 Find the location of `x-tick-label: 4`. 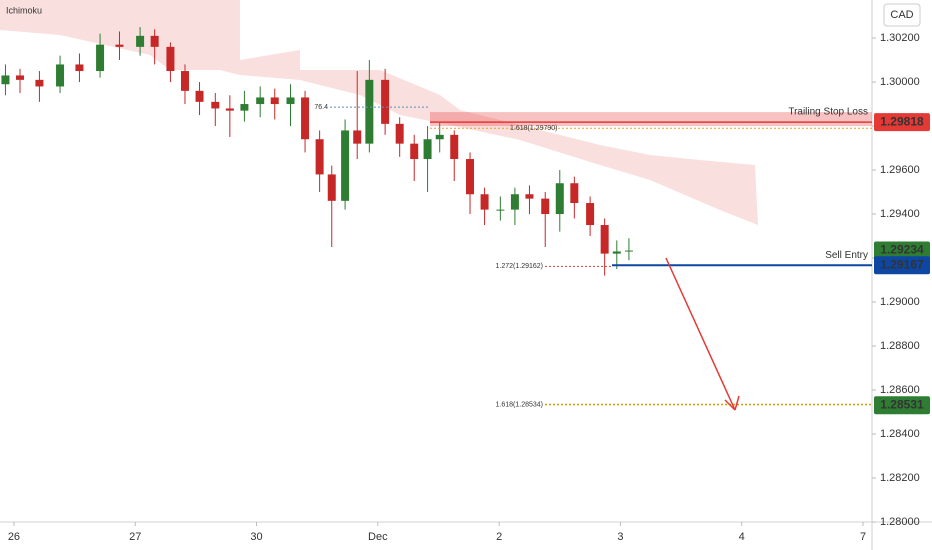

x-tick-label: 4 is located at coordinates (742, 537).